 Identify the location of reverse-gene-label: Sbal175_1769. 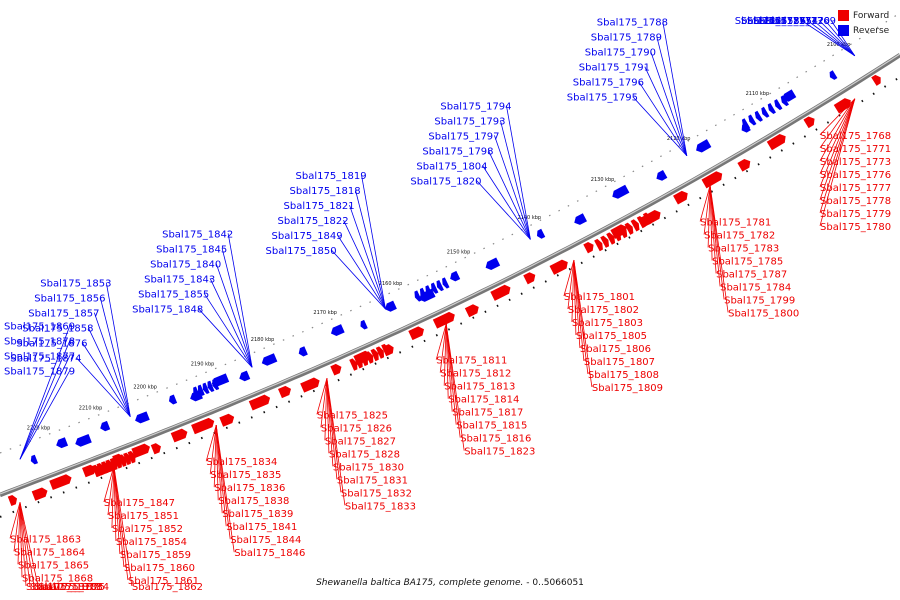
(800, 21).